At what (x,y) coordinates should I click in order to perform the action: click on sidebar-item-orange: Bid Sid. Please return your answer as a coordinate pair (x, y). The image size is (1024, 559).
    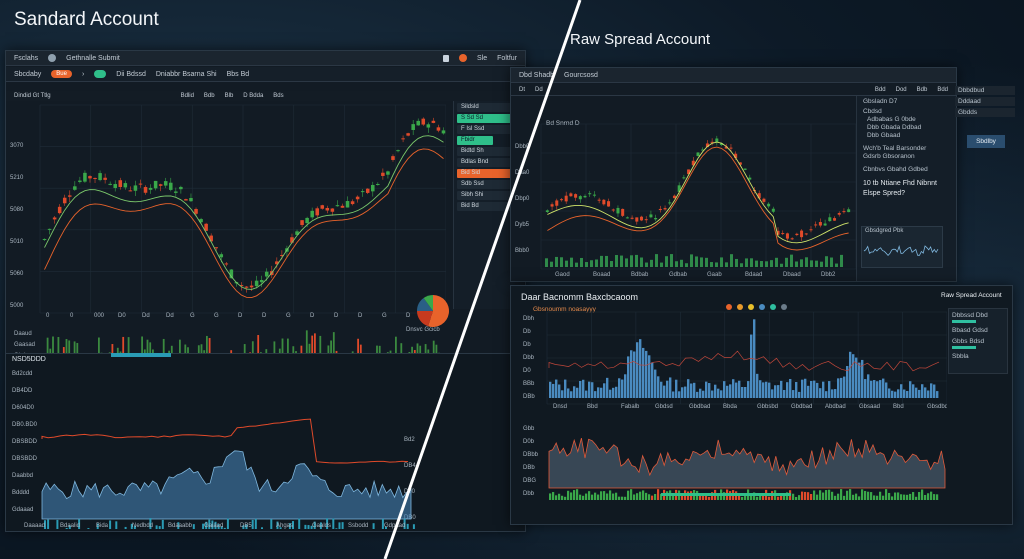
    Looking at the image, I should click on (489, 173).